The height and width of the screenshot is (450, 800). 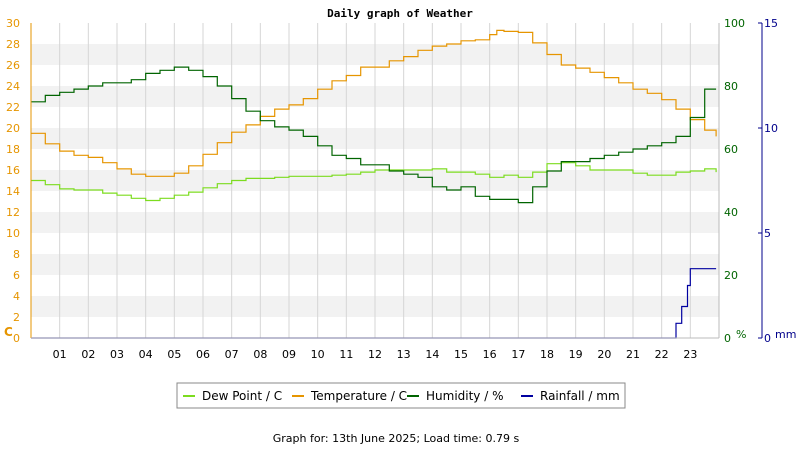 I want to click on humidity-tick-label: 60, so click(x=731, y=149).